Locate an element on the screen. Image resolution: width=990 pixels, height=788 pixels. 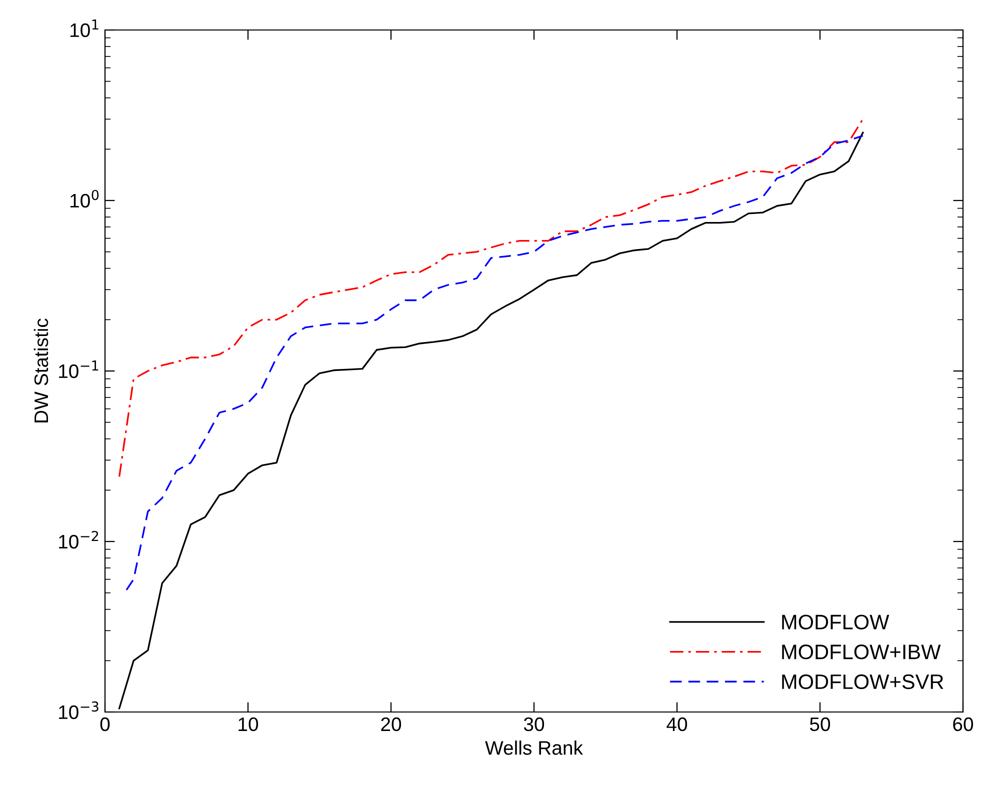
y-tick-label: 10$^{−1}$ is located at coordinates (78, 369).